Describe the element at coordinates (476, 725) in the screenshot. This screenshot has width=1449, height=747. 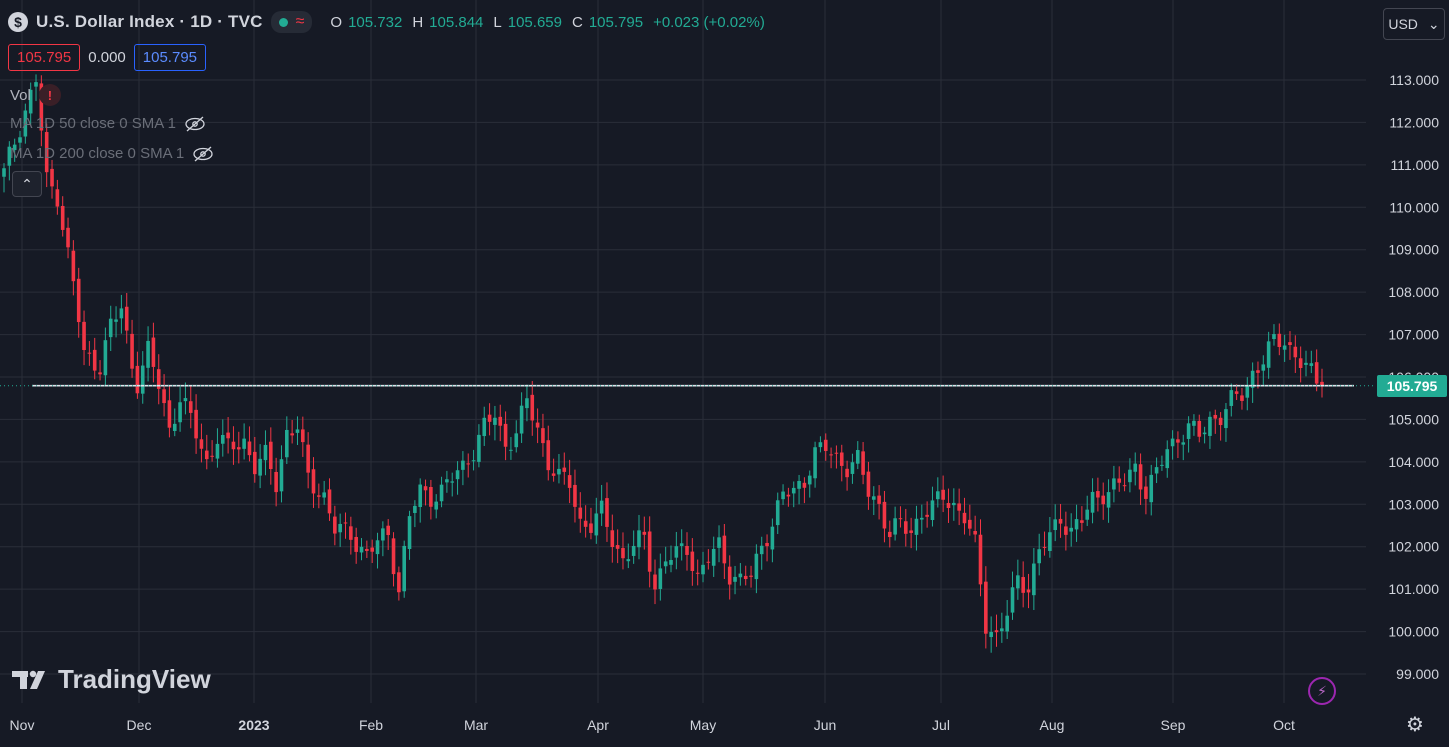
I see `x-tick-label: Mar` at that location.